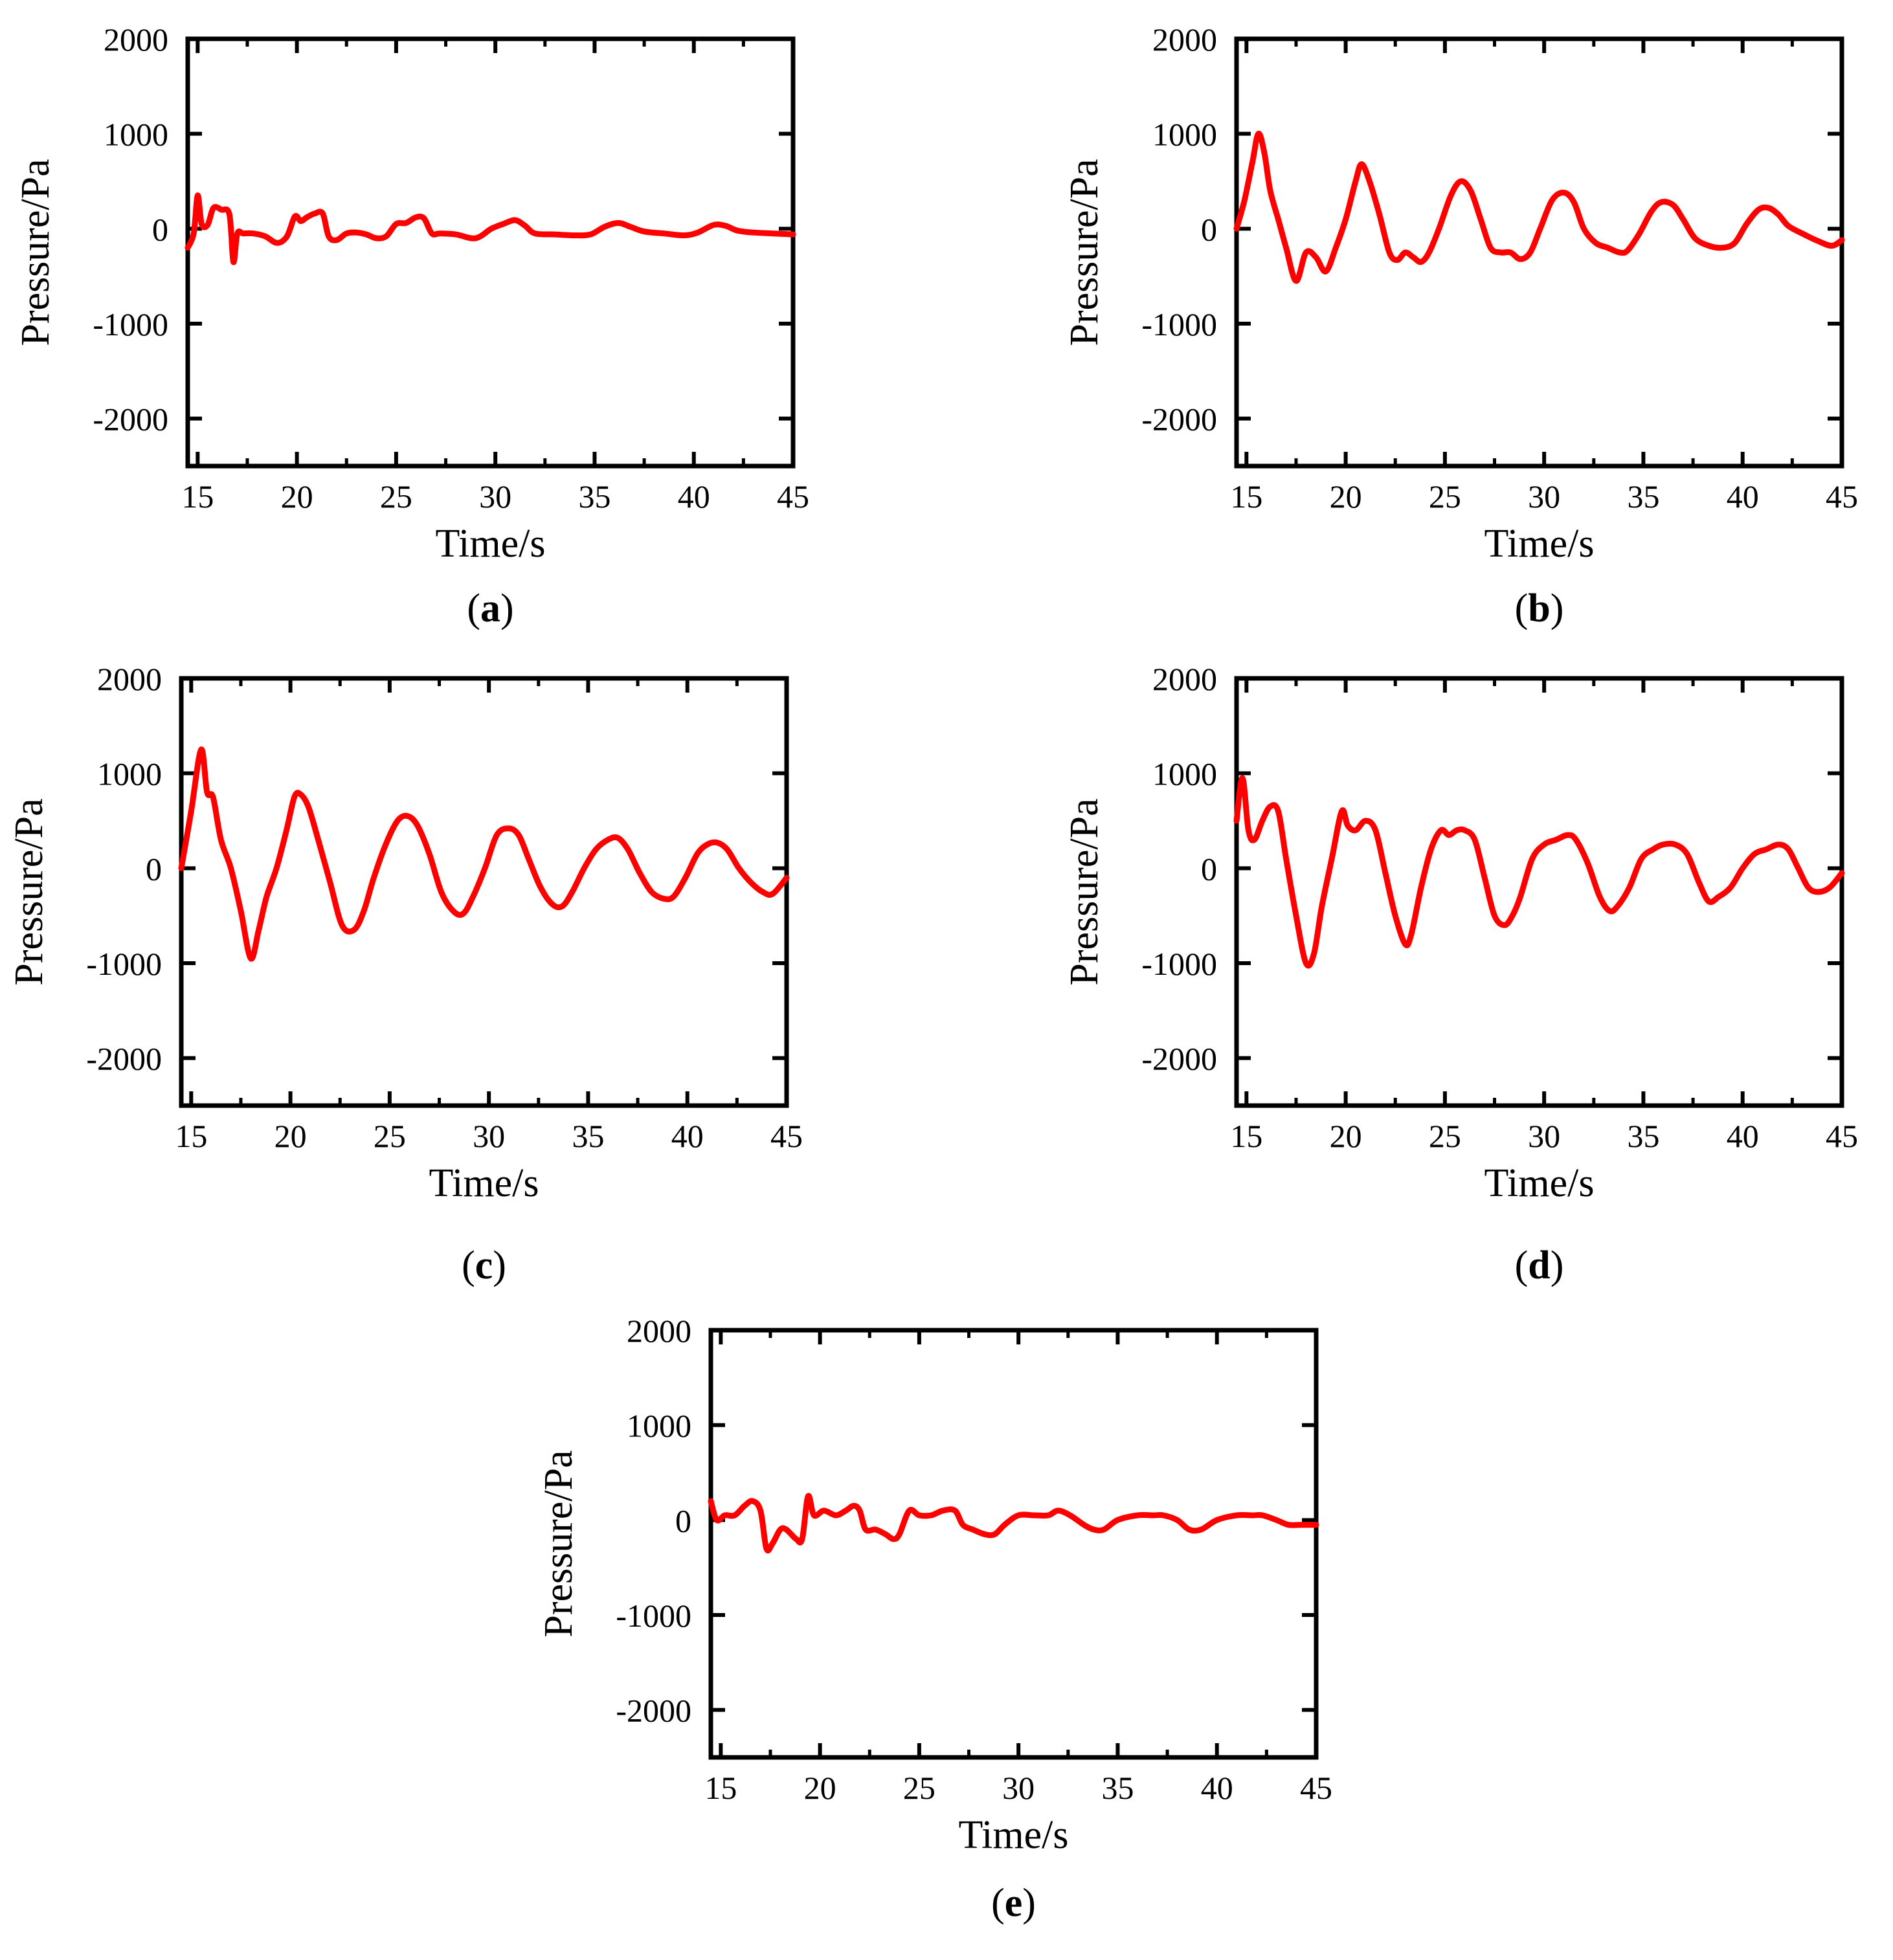  I want to click on panel-label-letter: e, so click(1014, 1903).